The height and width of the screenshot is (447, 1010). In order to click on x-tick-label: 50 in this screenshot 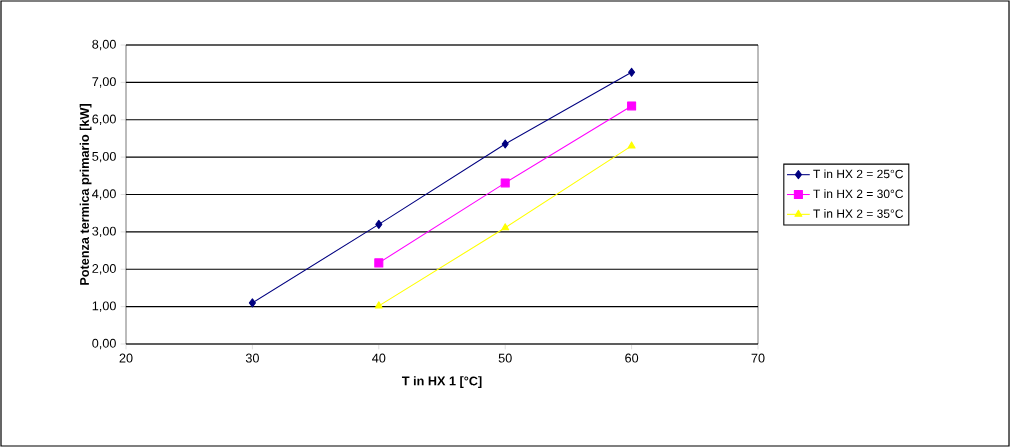, I will do `click(505, 358)`.